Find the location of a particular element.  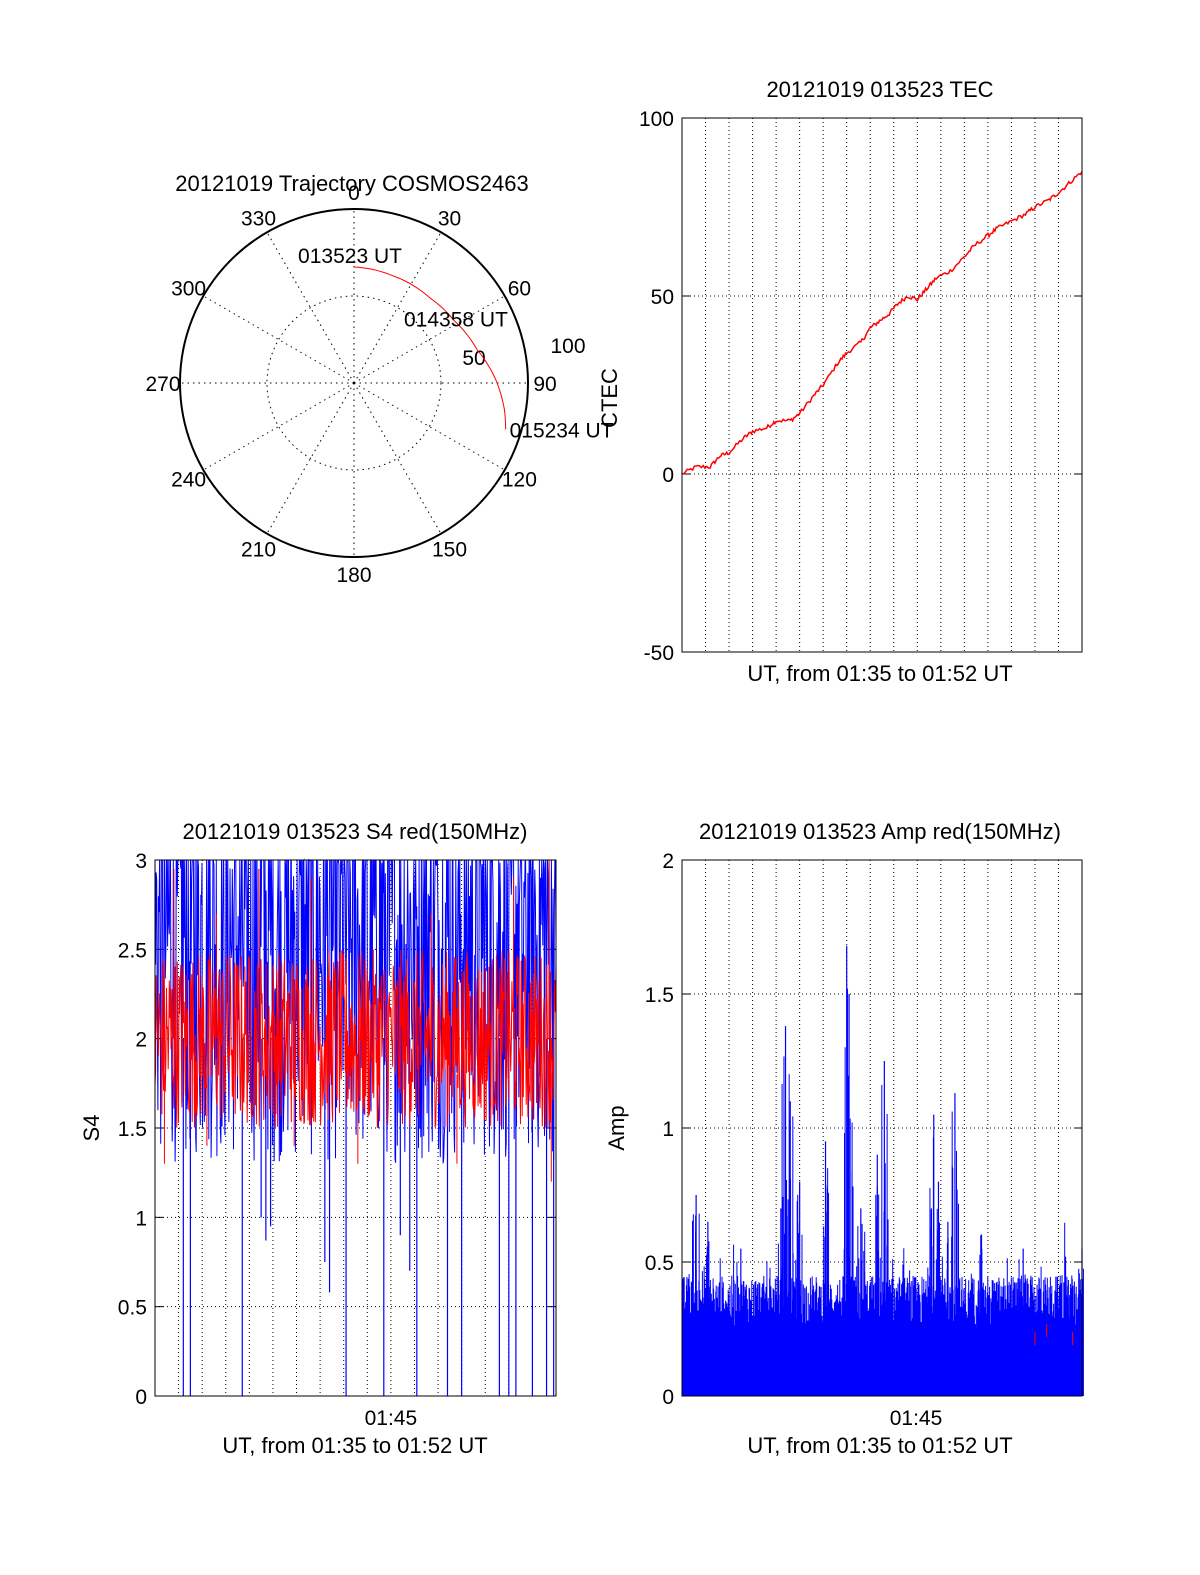

tec-series-line is located at coordinates (882, 323).